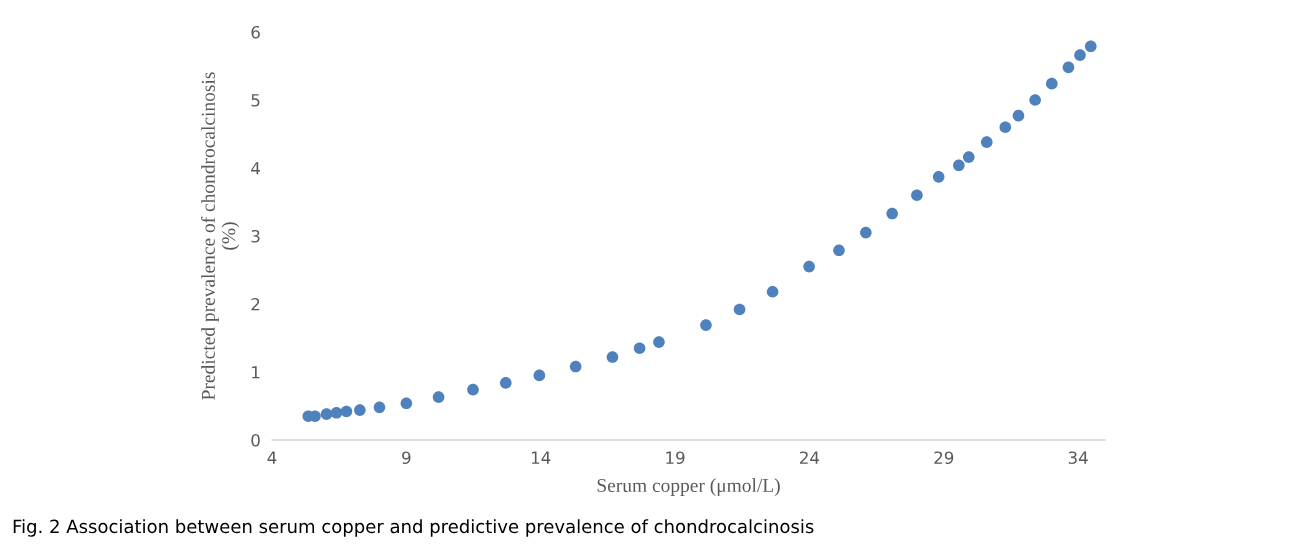 The height and width of the screenshot is (548, 1292). I want to click on x-tick-label: 29, so click(944, 458).